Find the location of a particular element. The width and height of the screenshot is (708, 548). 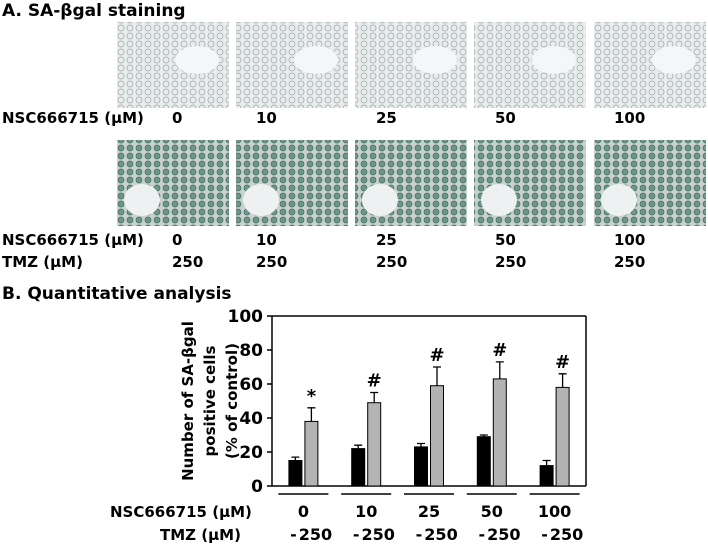

x-tick-label: 10 is located at coordinates (366, 511).